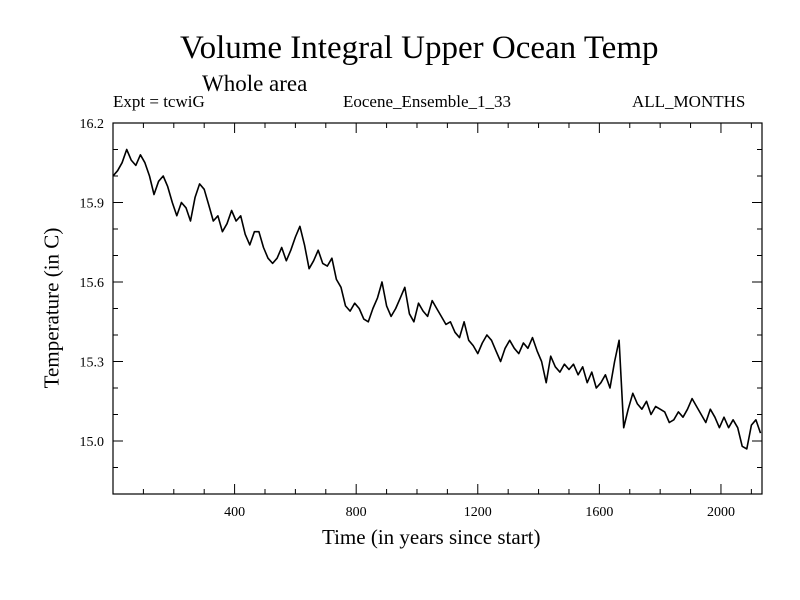 The width and height of the screenshot is (800, 600). What do you see at coordinates (92, 124) in the screenshot?
I see `y-tick-label: 16.2` at bounding box center [92, 124].